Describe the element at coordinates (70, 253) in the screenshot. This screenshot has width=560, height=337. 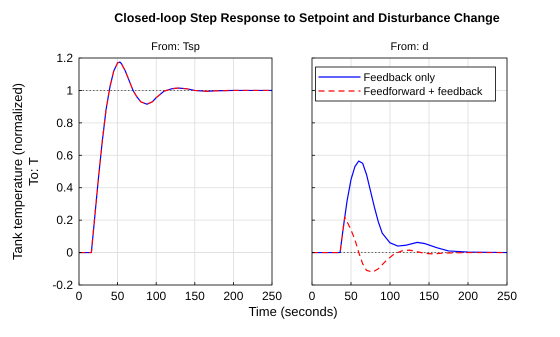
I see `y-tick-label: 0` at that location.